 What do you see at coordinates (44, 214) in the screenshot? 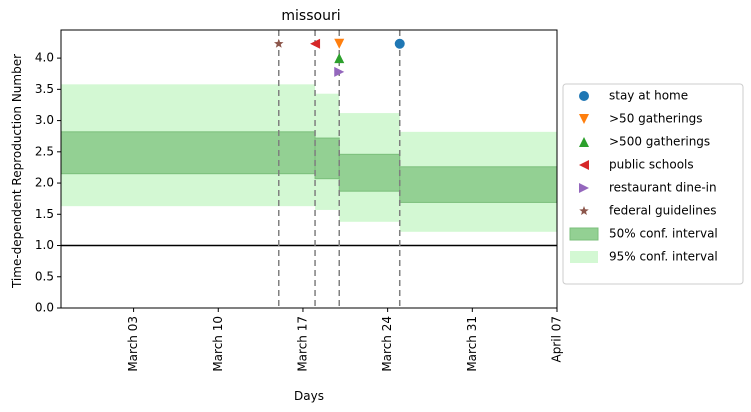
I see `y-tick-label-3: 1.5` at bounding box center [44, 214].